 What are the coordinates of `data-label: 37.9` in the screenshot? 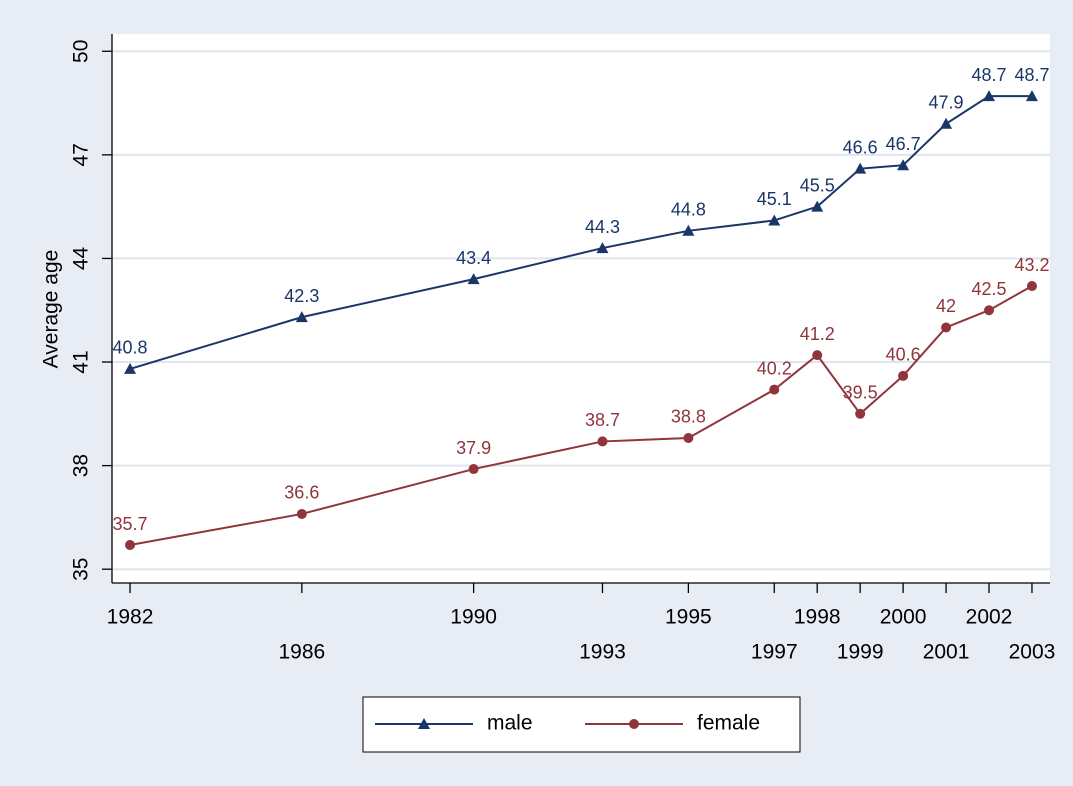 It's located at (473, 448).